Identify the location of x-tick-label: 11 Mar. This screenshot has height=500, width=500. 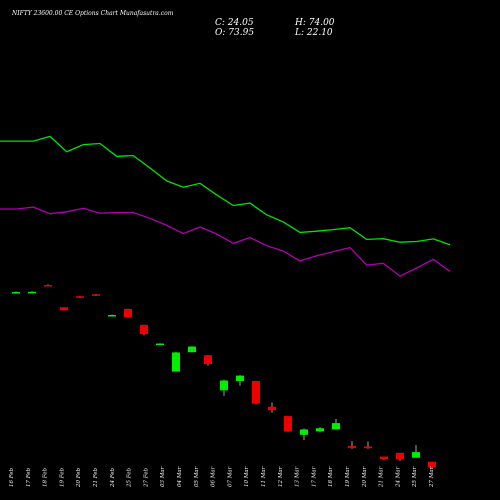
(264, 476).